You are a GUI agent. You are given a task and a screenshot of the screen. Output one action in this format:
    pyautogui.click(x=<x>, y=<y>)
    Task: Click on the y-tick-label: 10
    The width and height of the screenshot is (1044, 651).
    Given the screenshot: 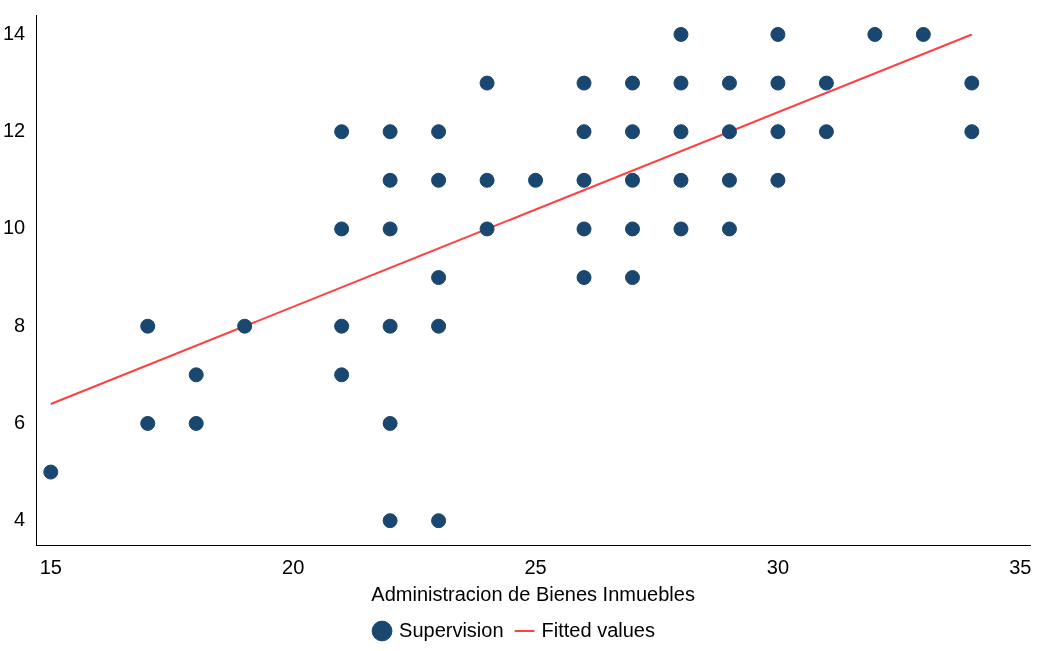 What is the action you would take?
    pyautogui.click(x=14, y=227)
    